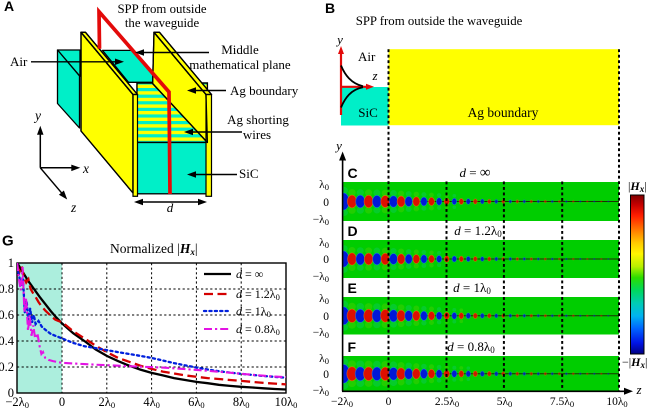 Image resolution: width=650 pixels, height=411 pixels. Describe the element at coordinates (330, 8) in the screenshot. I see `svg-text: B` at that location.